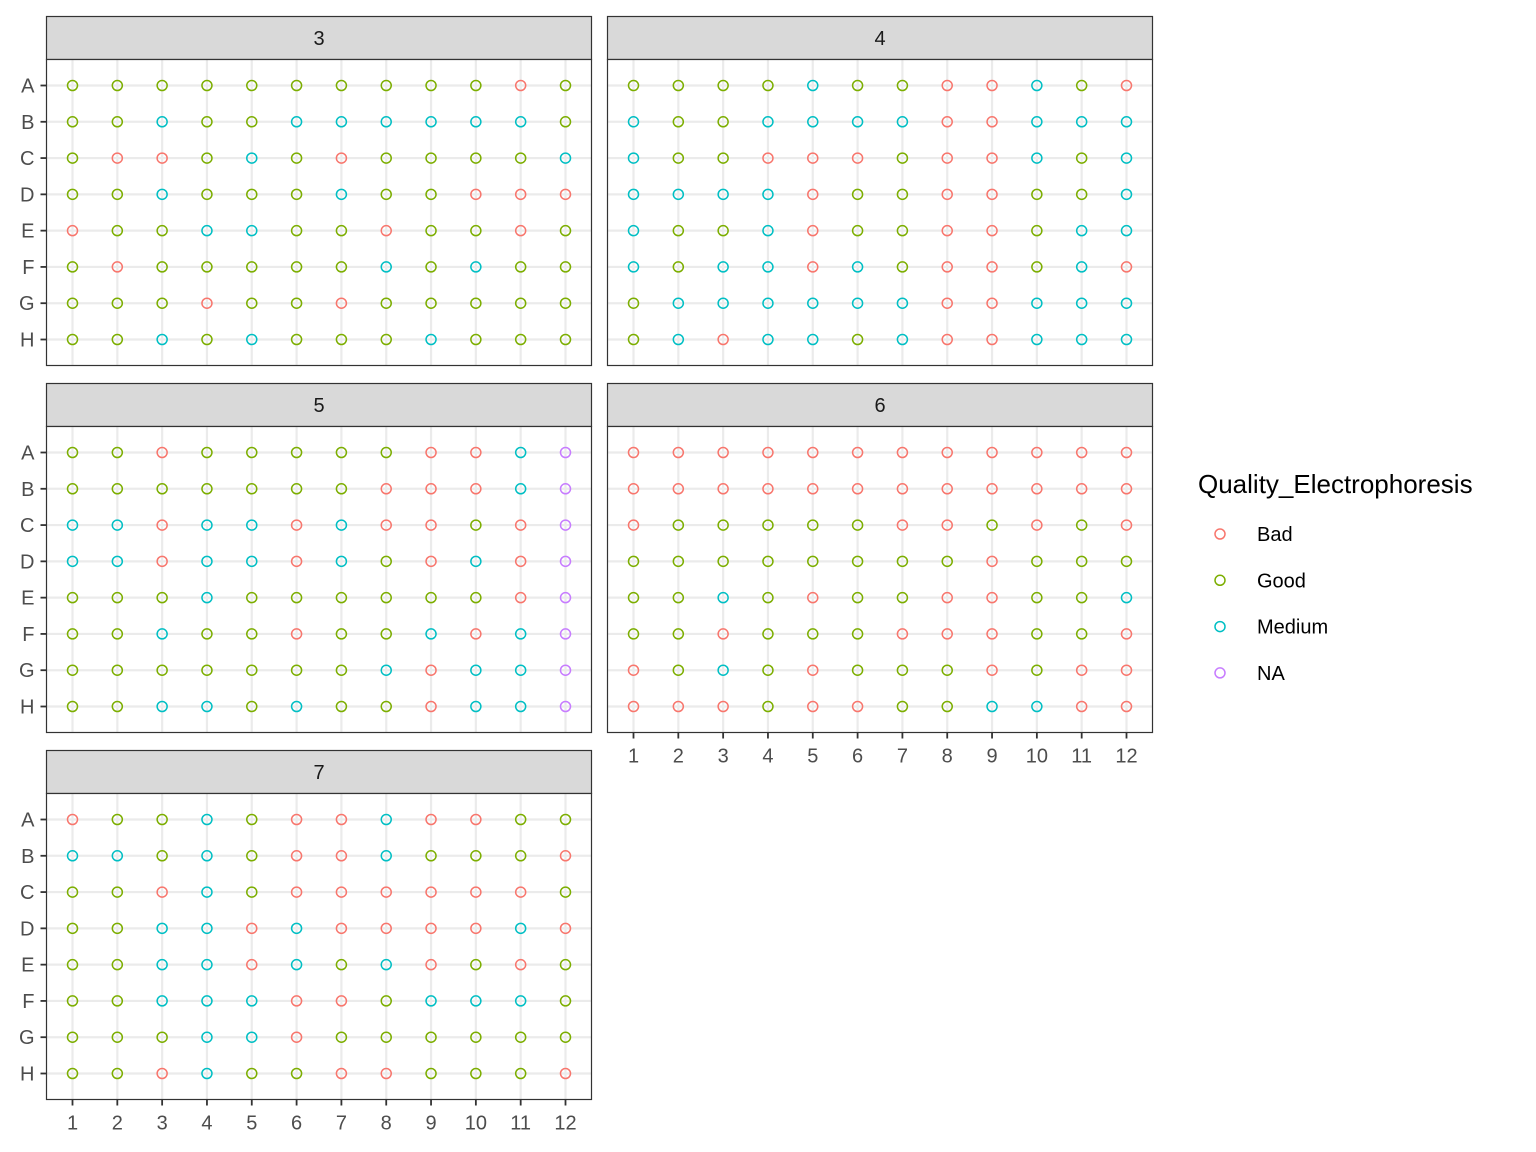 Image resolution: width=1536 pixels, height=1152 pixels. I want to click on facet-strip-label: 3, so click(318, 39).